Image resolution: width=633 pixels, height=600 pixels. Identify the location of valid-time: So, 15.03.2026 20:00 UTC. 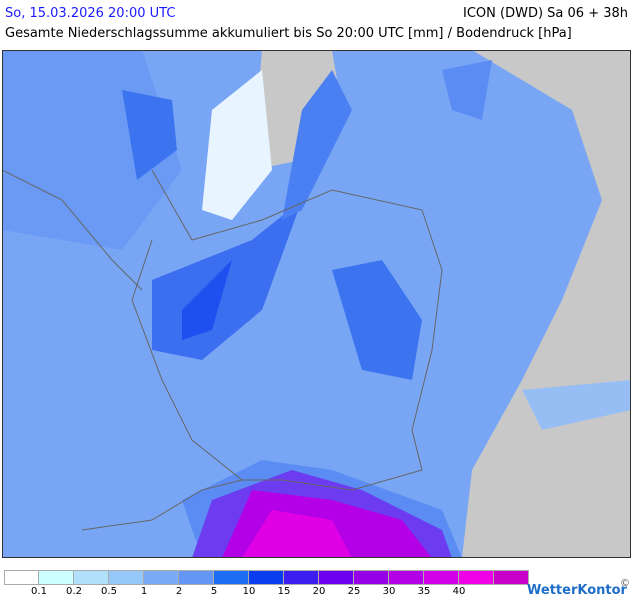
(90, 13).